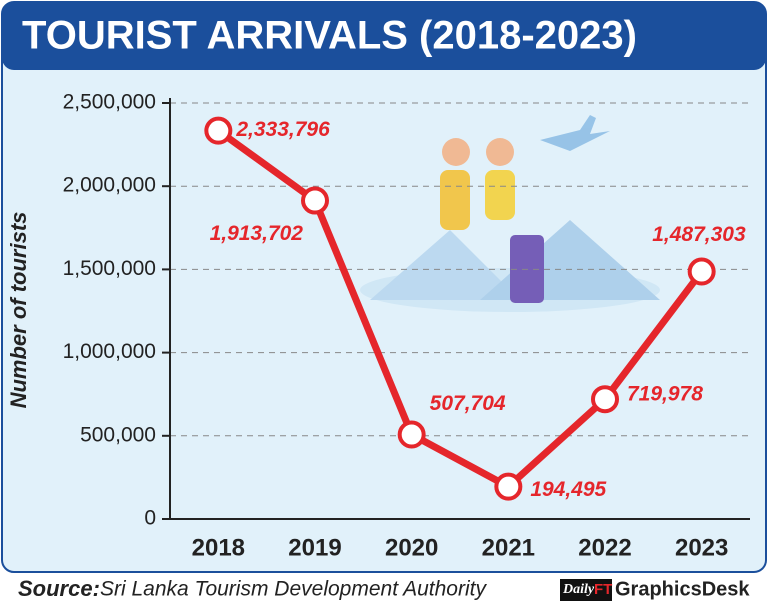 The height and width of the screenshot is (609, 770). Describe the element at coordinates (682, 589) in the screenshot. I see `logo-desk: GraphicsDesk` at that location.